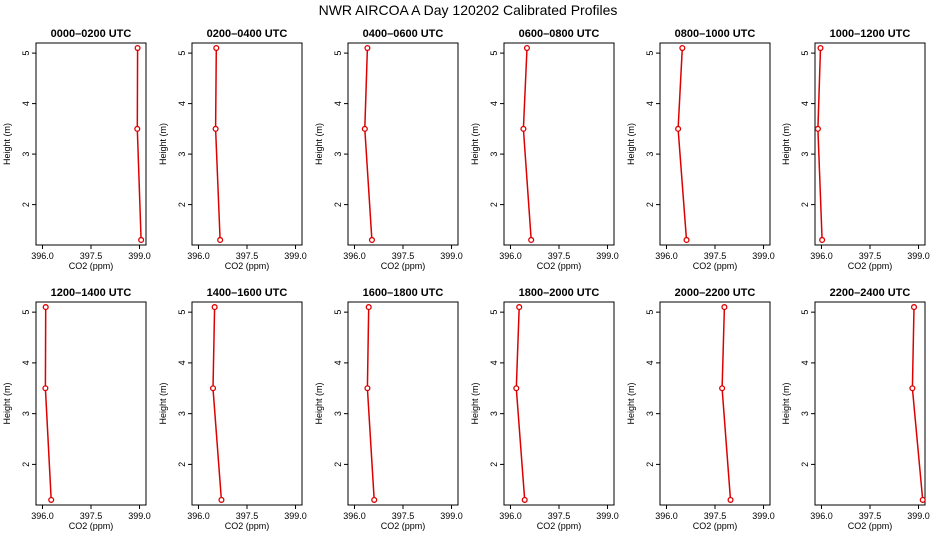  I want to click on panel-title: 0200–0400 UTC, so click(247, 34).